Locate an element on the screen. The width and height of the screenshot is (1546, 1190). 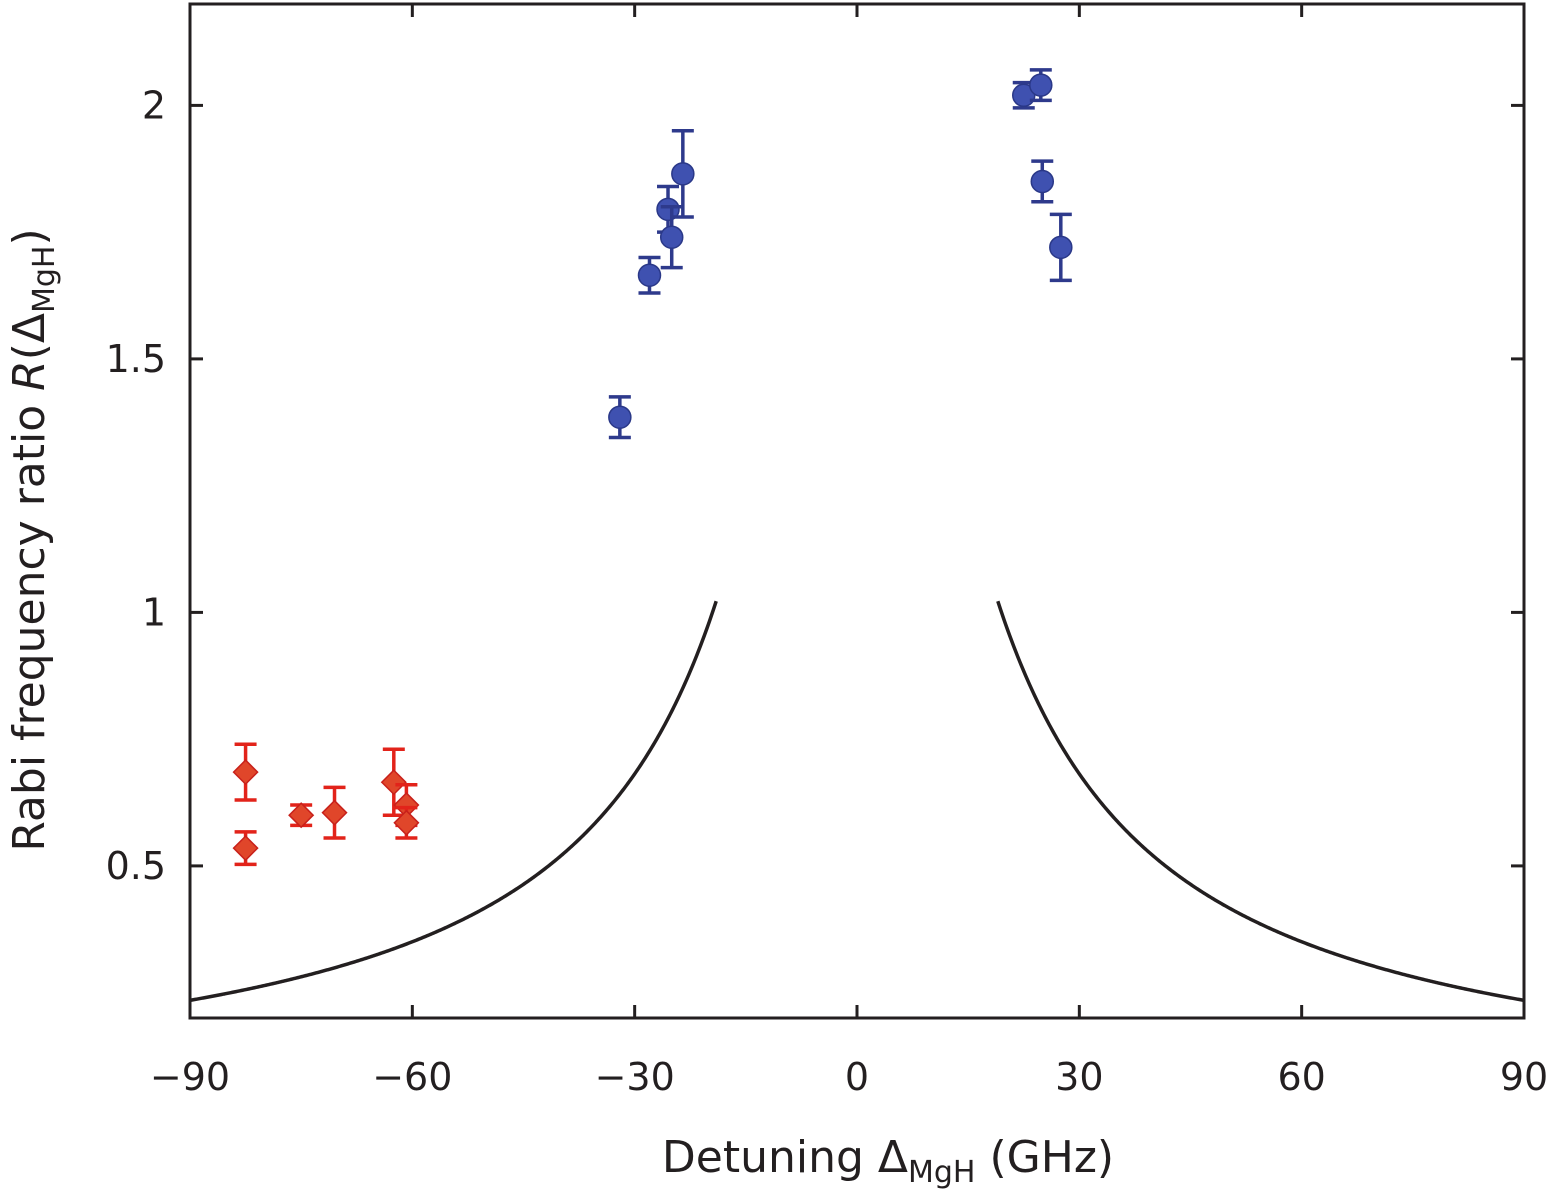
series-diamond is located at coordinates (326, 804).